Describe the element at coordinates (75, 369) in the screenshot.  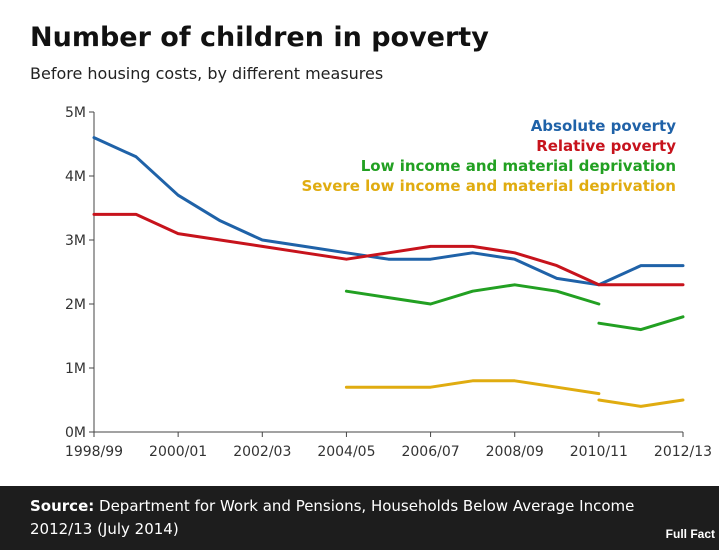
I see `y-tick-label: 1M` at that location.